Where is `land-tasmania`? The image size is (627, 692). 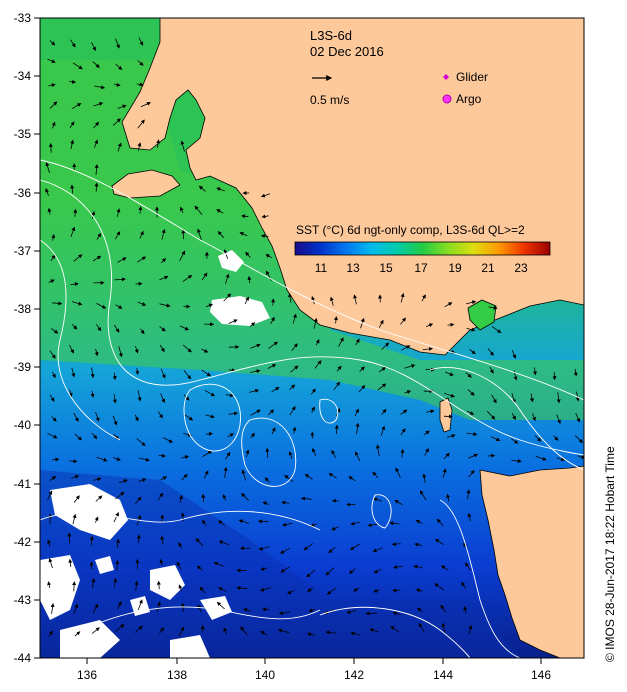 land-tasmania is located at coordinates (531, 561).